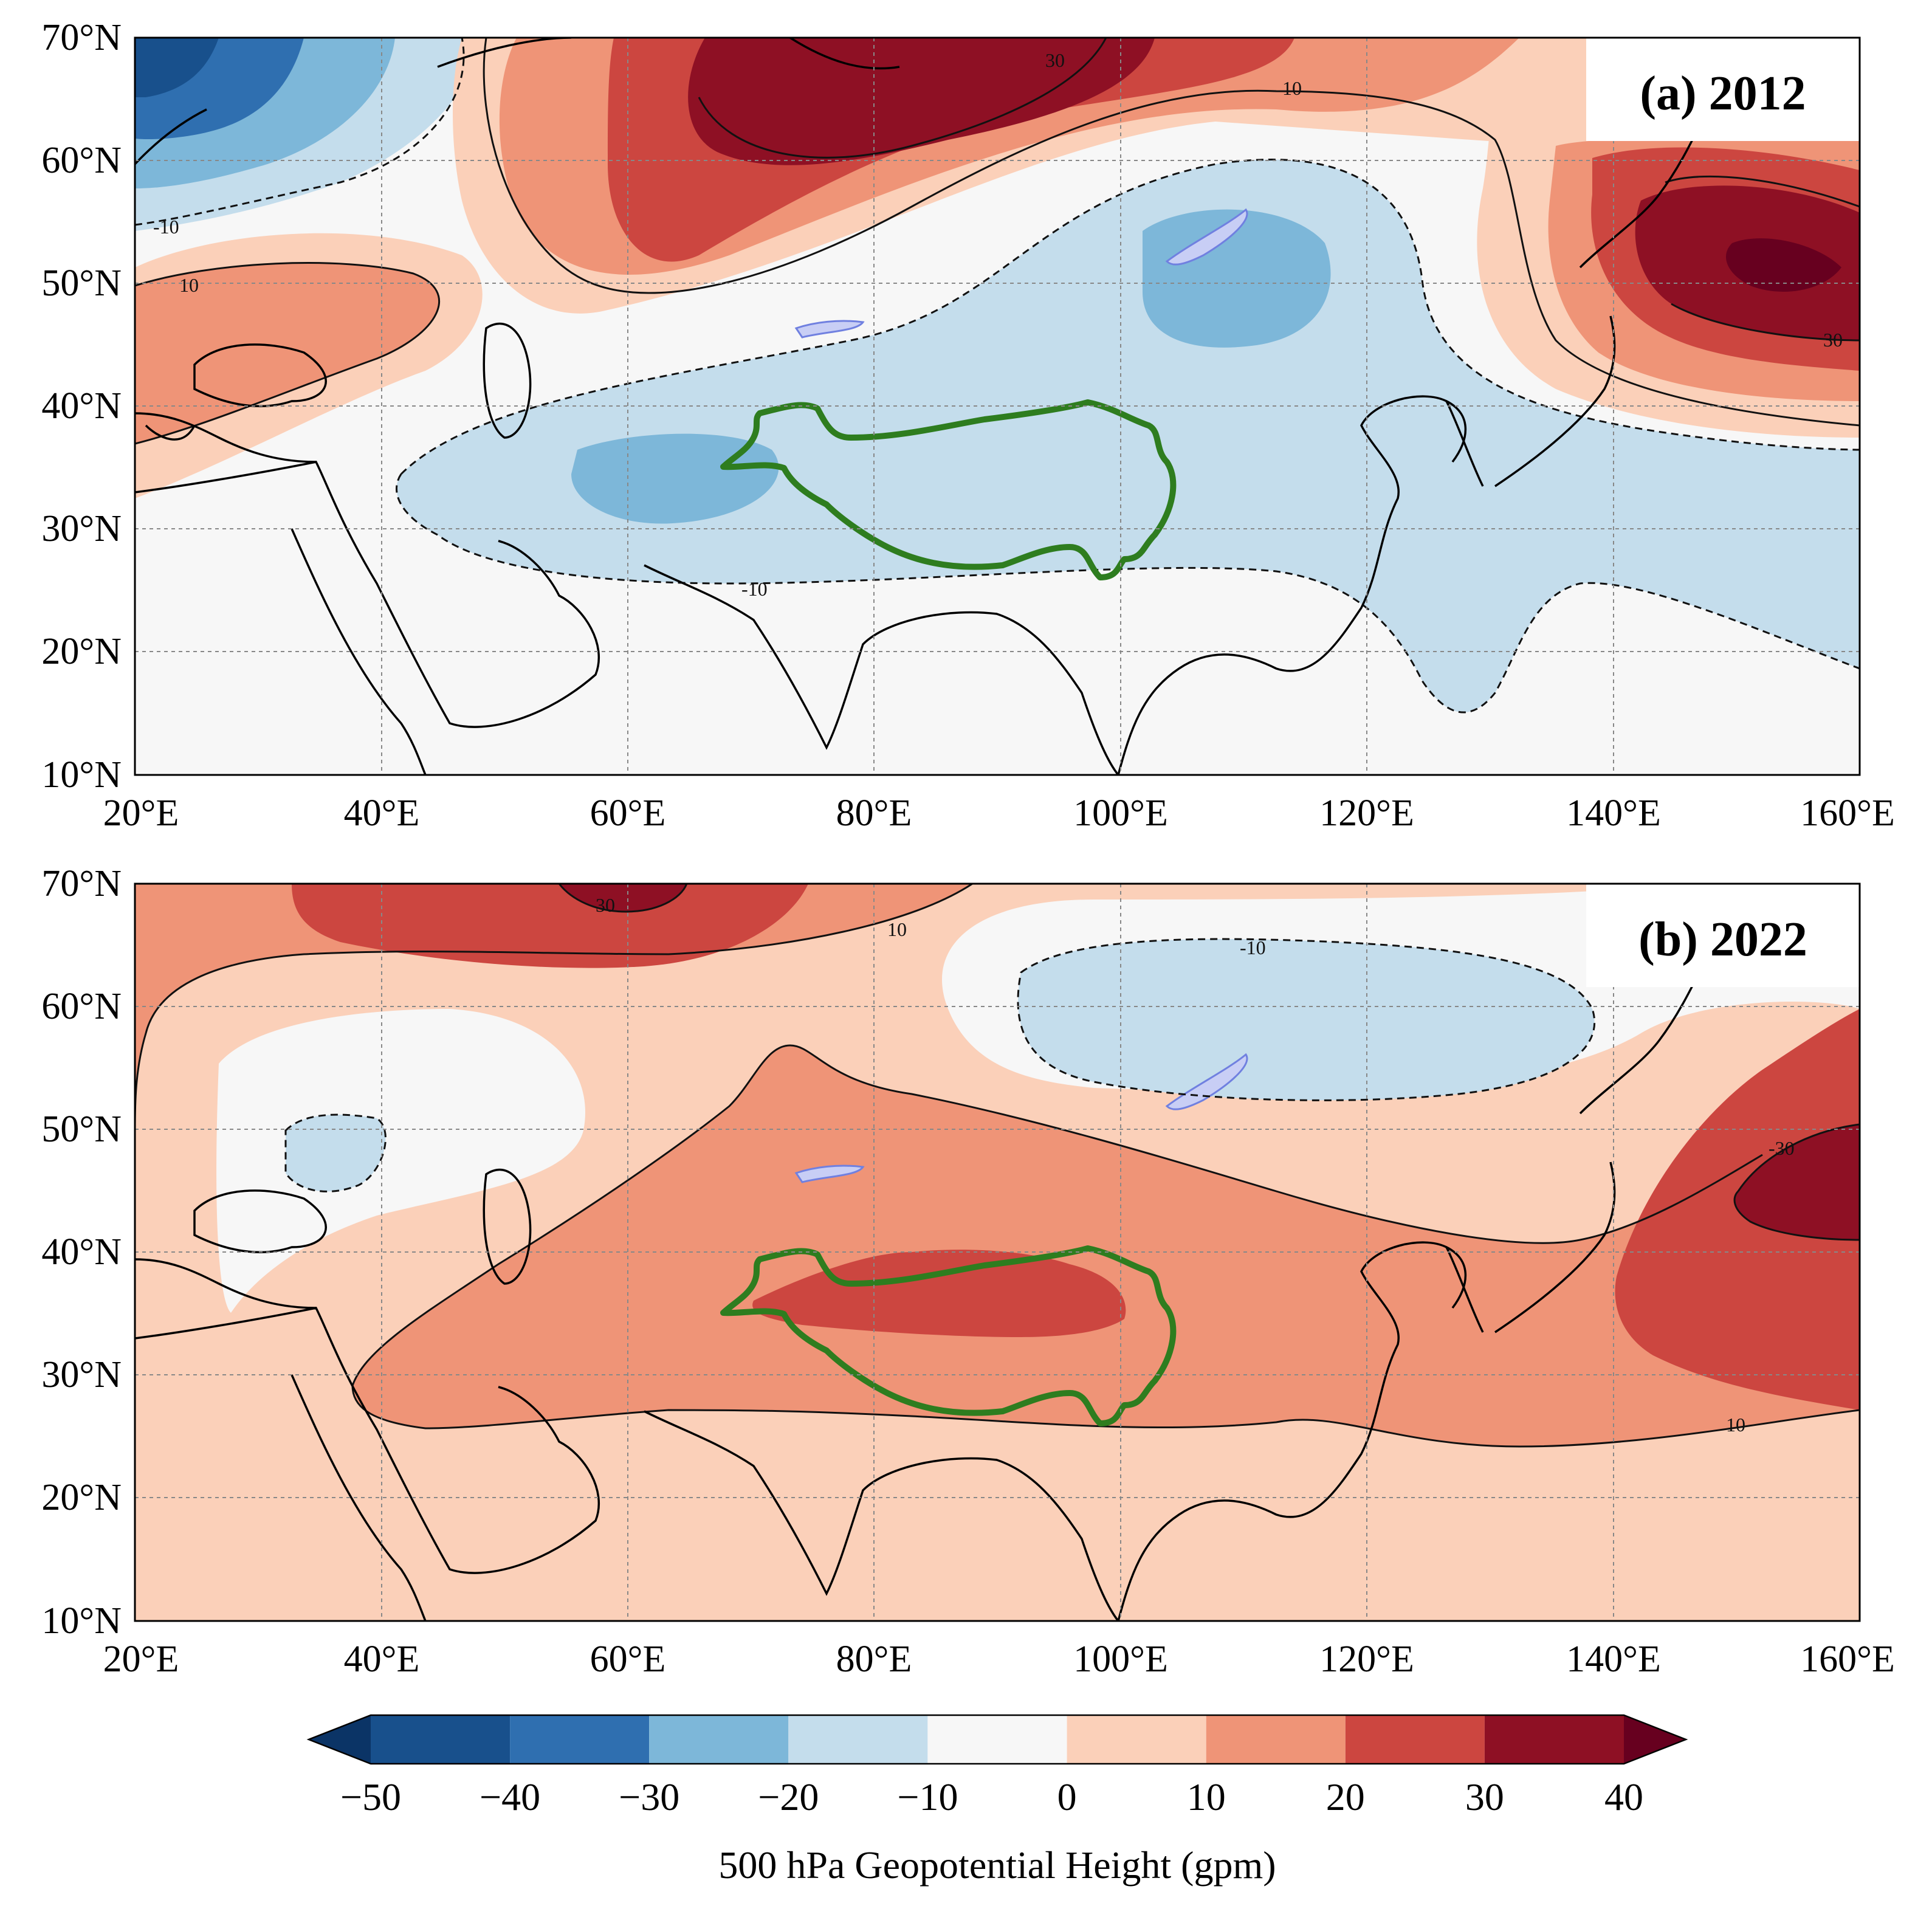 This screenshot has width=1932, height=1906. What do you see at coordinates (1345, 1796) in the screenshot?
I see `colorbar-tick-label: 20` at bounding box center [1345, 1796].